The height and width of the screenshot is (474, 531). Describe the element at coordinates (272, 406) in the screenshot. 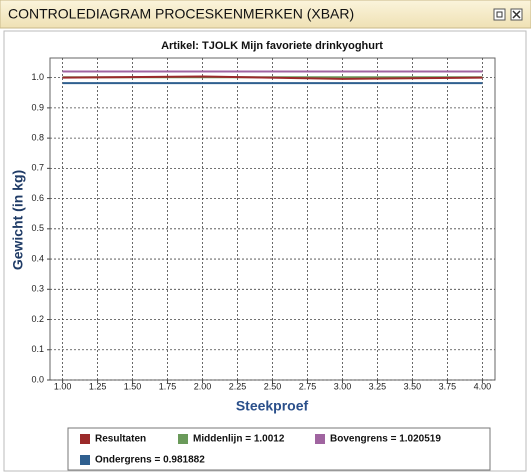

I see `x-axis-label: Steekproef` at that location.